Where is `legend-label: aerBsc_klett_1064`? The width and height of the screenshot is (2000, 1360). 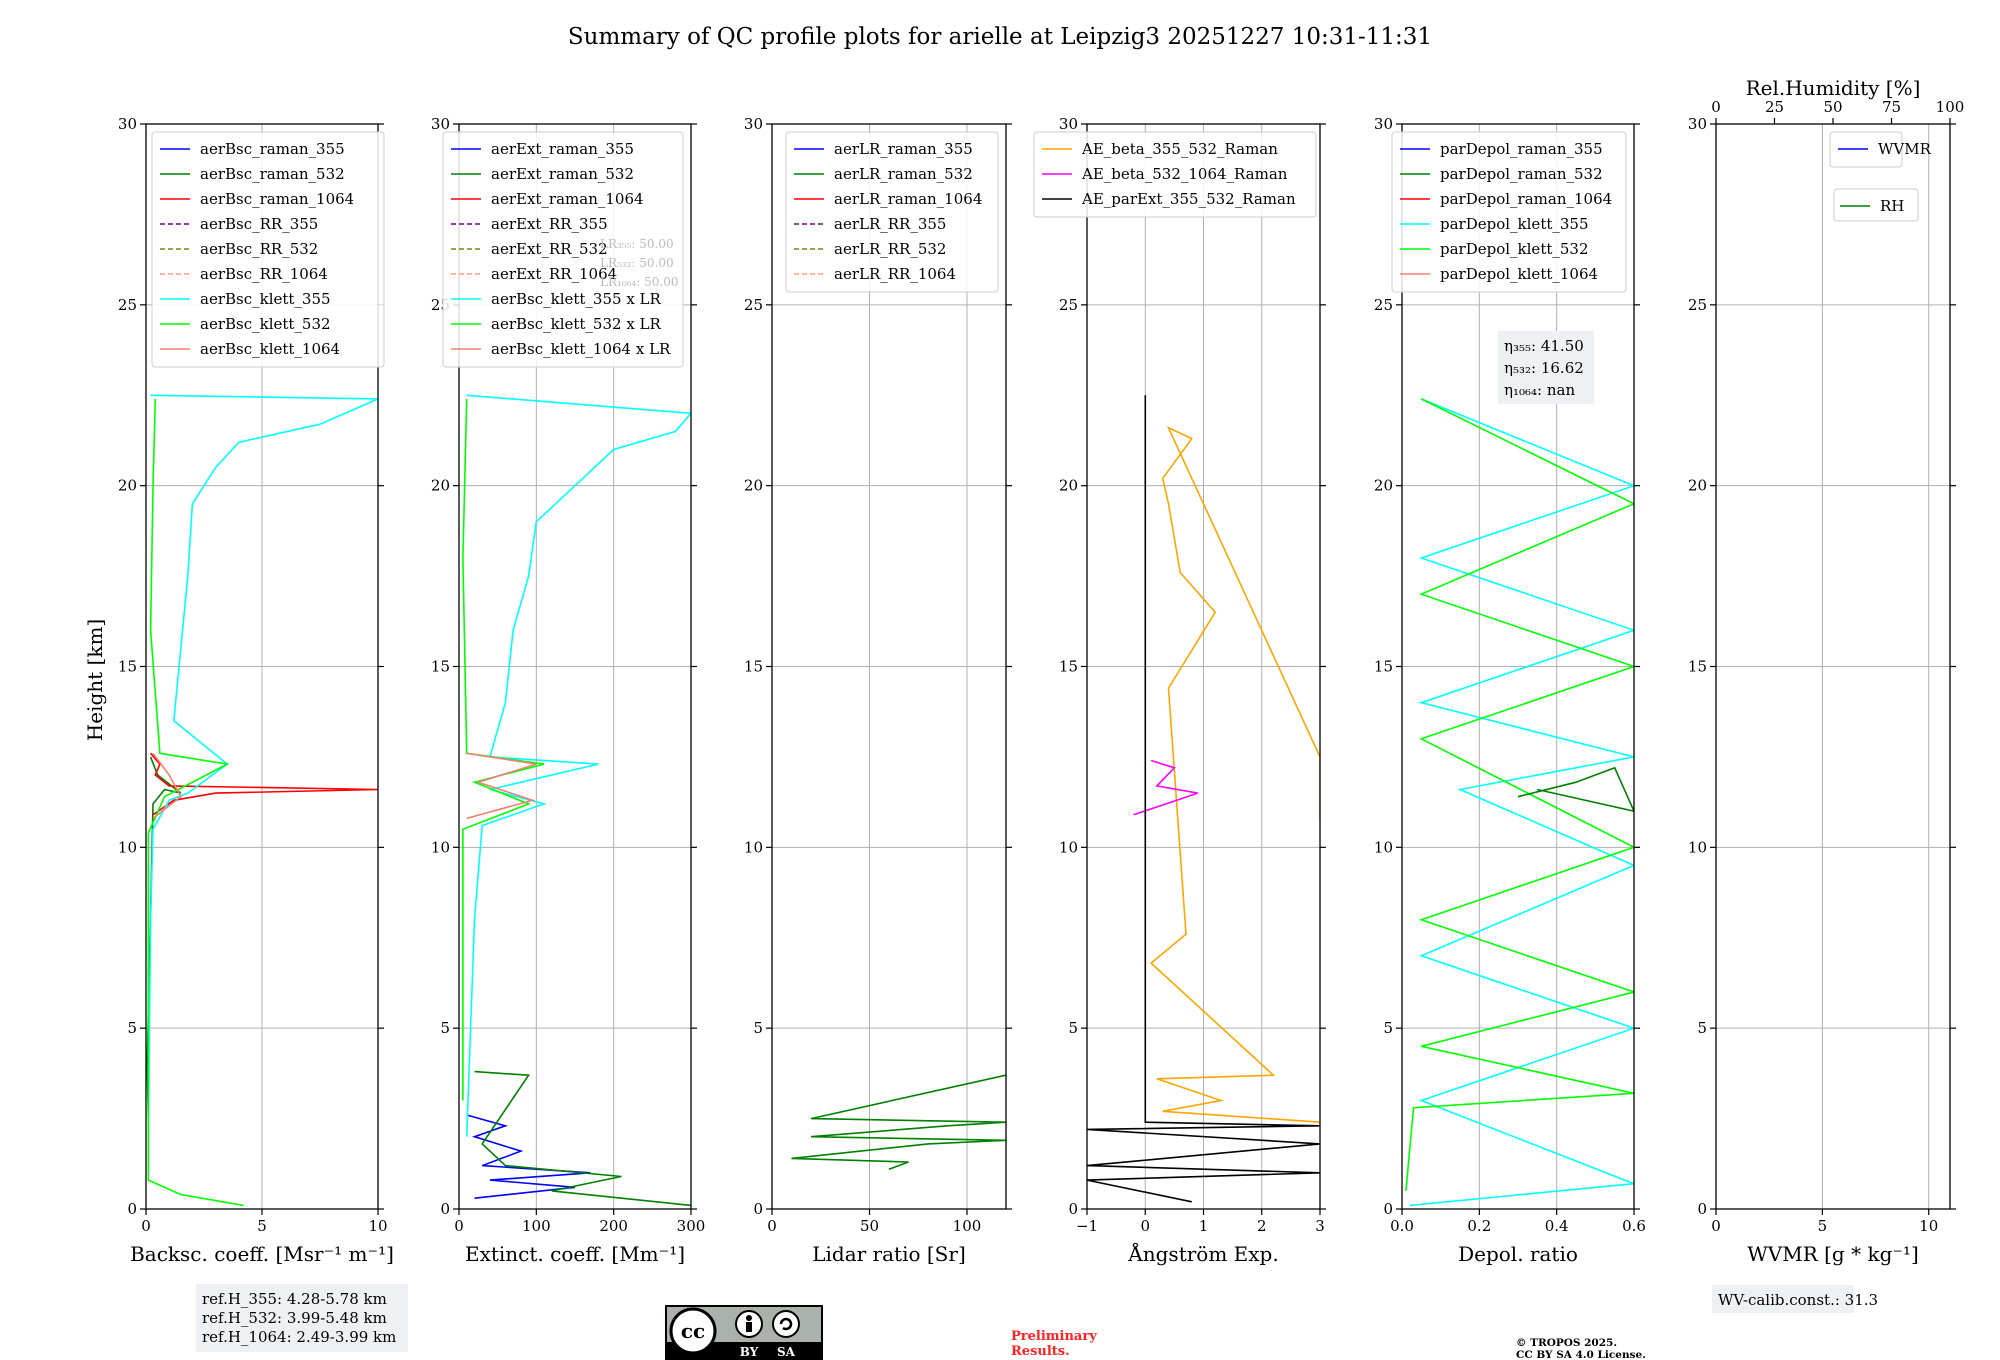
legend-label: aerBsc_klett_1064 is located at coordinates (270, 349).